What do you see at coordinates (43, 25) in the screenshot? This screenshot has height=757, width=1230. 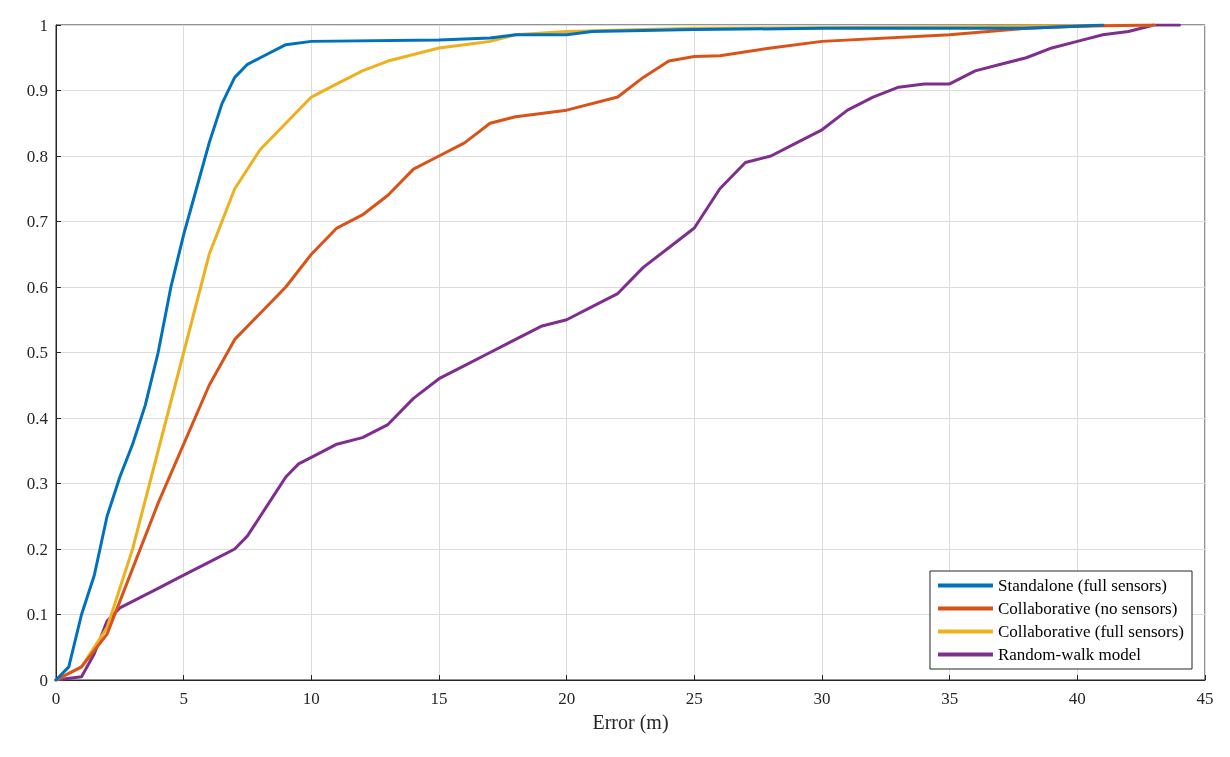 I see `y-tick-label: 1` at bounding box center [43, 25].